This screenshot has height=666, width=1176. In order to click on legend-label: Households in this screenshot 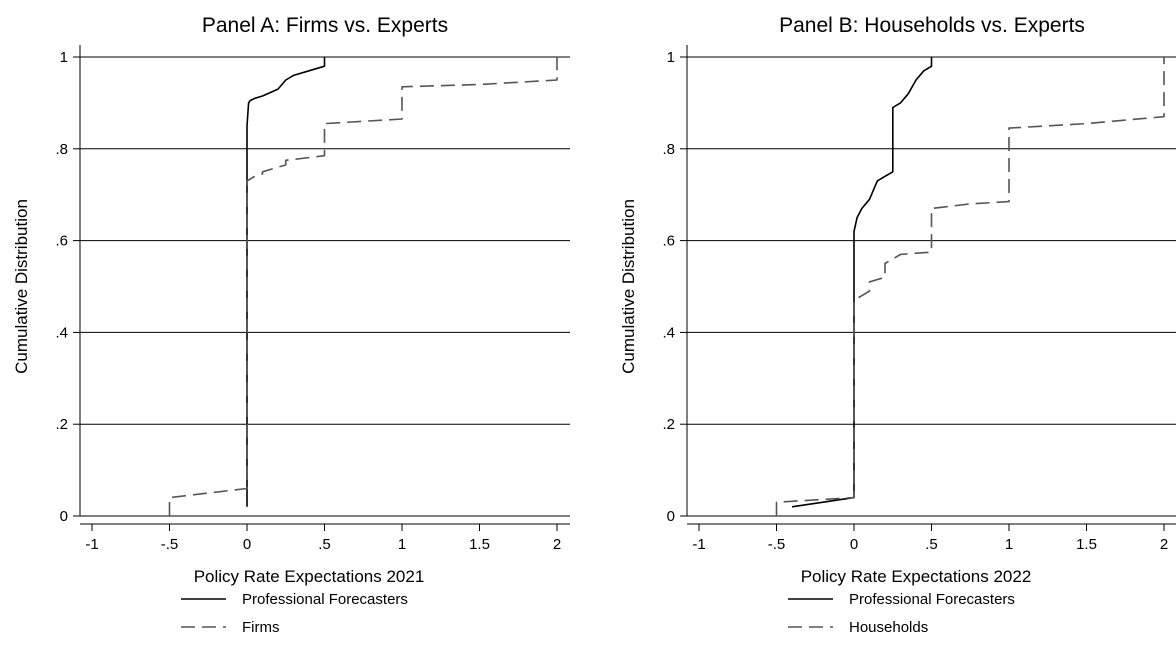, I will do `click(888, 627)`.